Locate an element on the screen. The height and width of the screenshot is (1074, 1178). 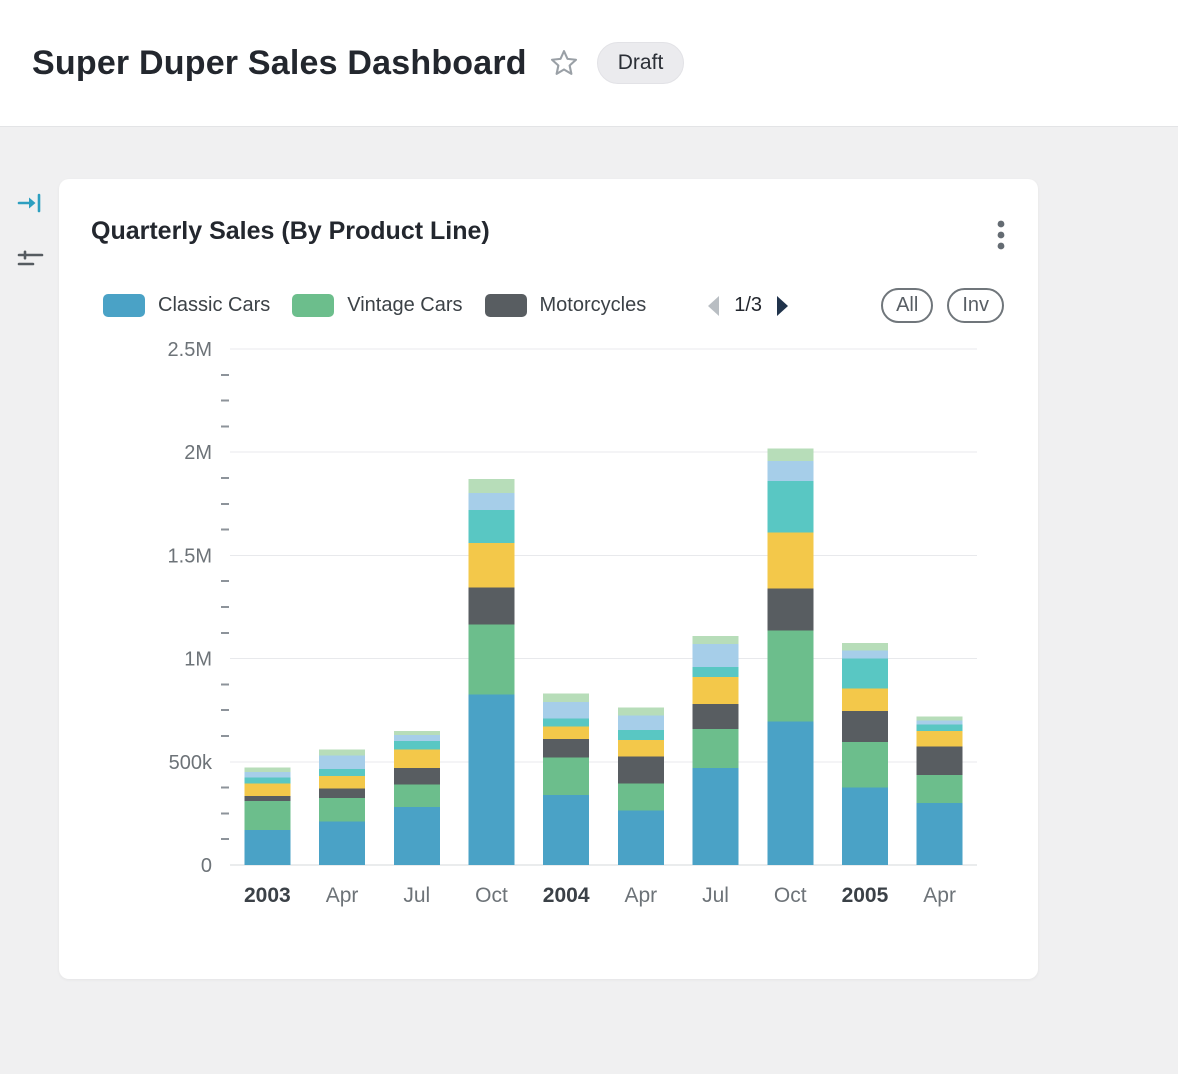
svg-text: 1M is located at coordinates (198, 660).